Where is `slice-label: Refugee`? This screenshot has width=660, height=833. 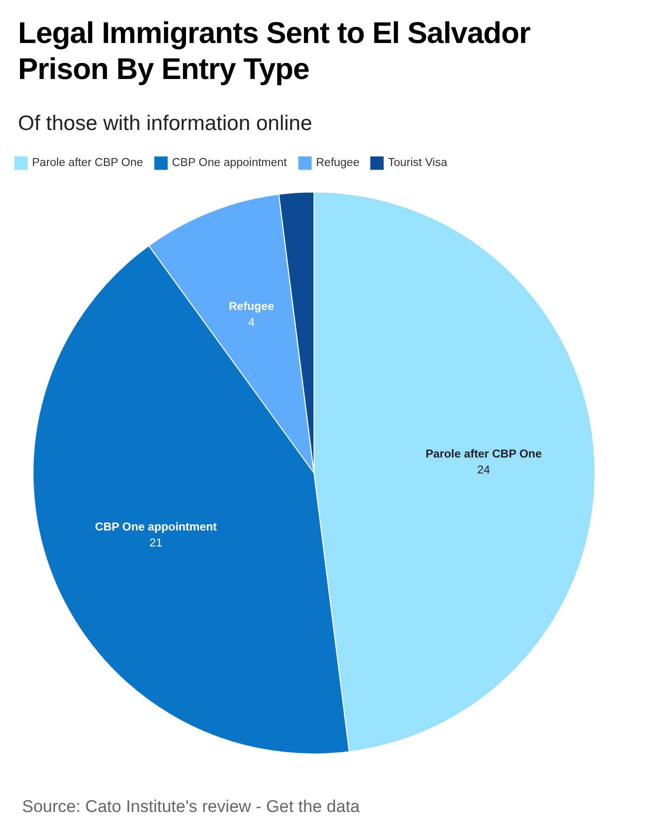 slice-label: Refugee is located at coordinates (251, 306).